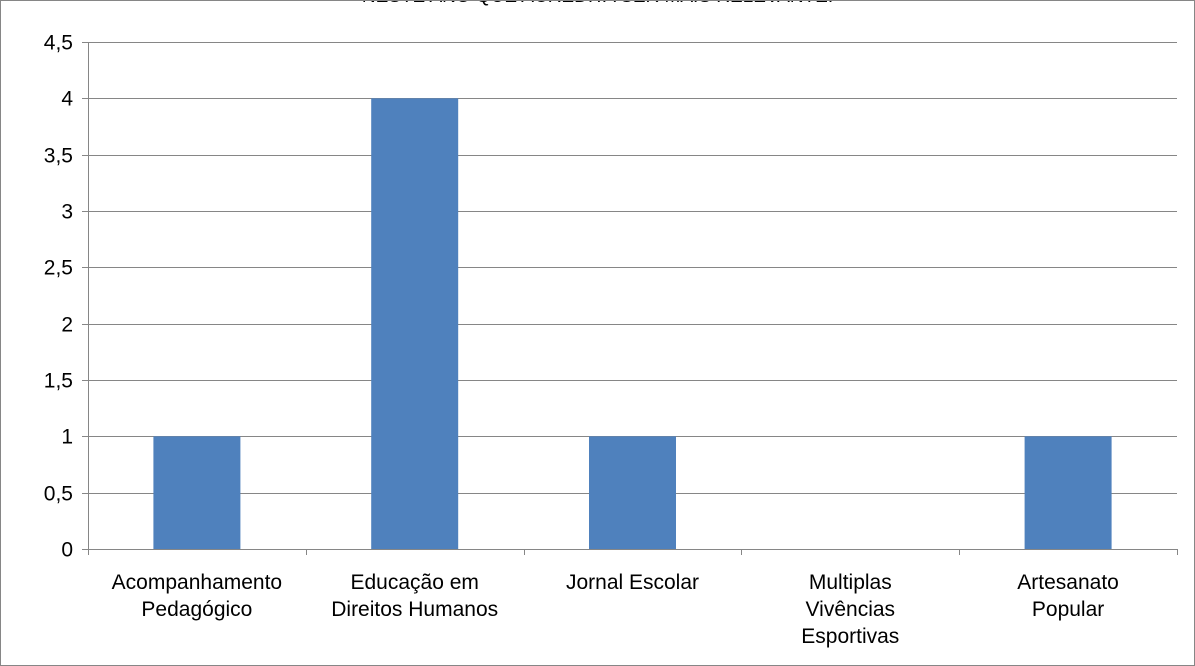 Image resolution: width=1195 pixels, height=666 pixels. I want to click on y-tick-label: 2,5, so click(58, 268).